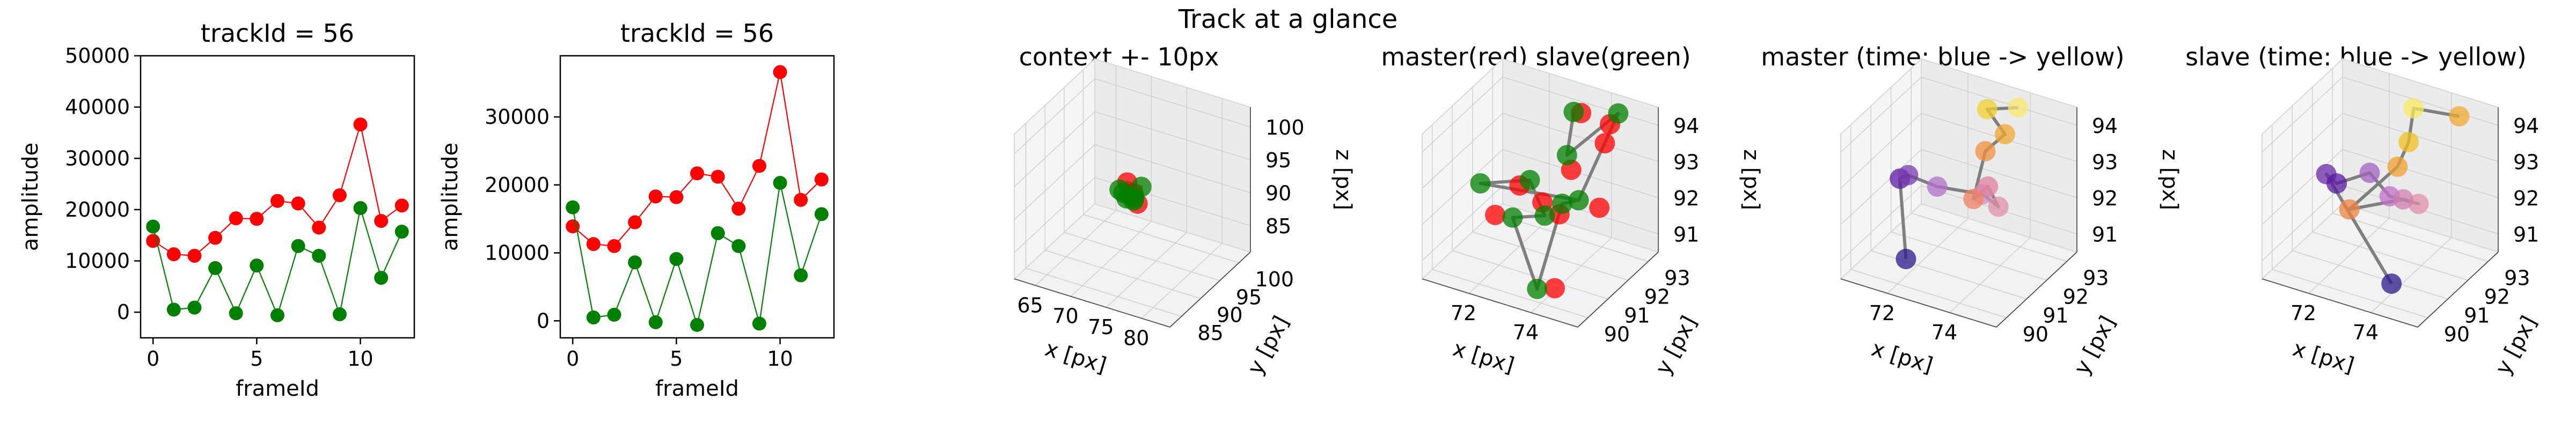 This screenshot has height=429, width=2576. Describe the element at coordinates (697, 388) in the screenshot. I see `x-axis-label: frameId` at that location.